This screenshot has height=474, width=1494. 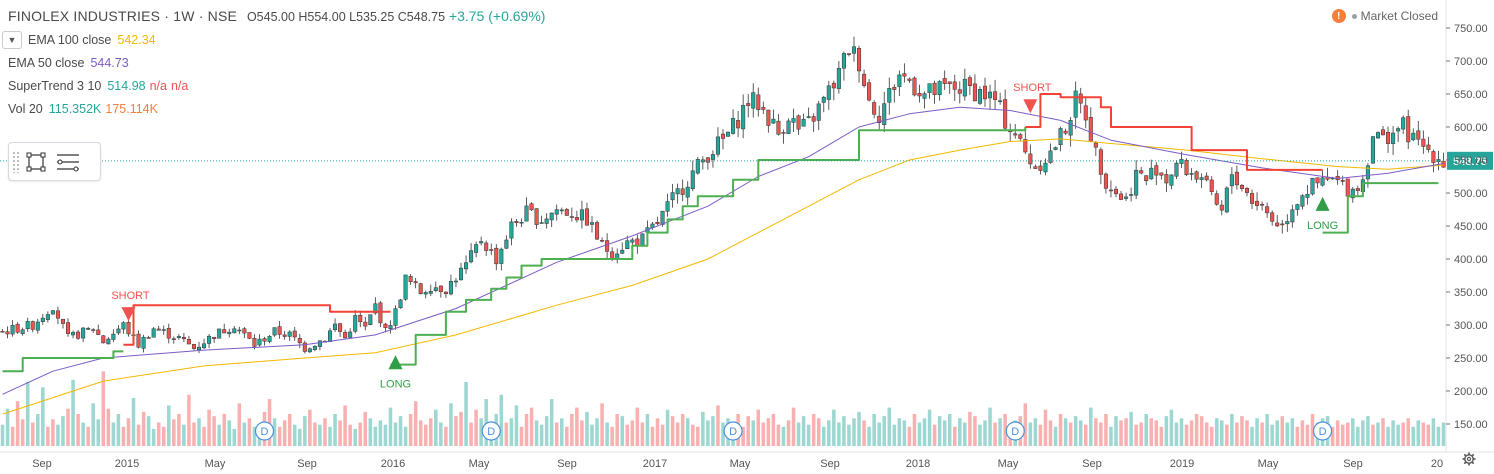 What do you see at coordinates (276, 109) in the screenshot?
I see `indicator-volume: Vol 20 115.352K 175.114K` at bounding box center [276, 109].